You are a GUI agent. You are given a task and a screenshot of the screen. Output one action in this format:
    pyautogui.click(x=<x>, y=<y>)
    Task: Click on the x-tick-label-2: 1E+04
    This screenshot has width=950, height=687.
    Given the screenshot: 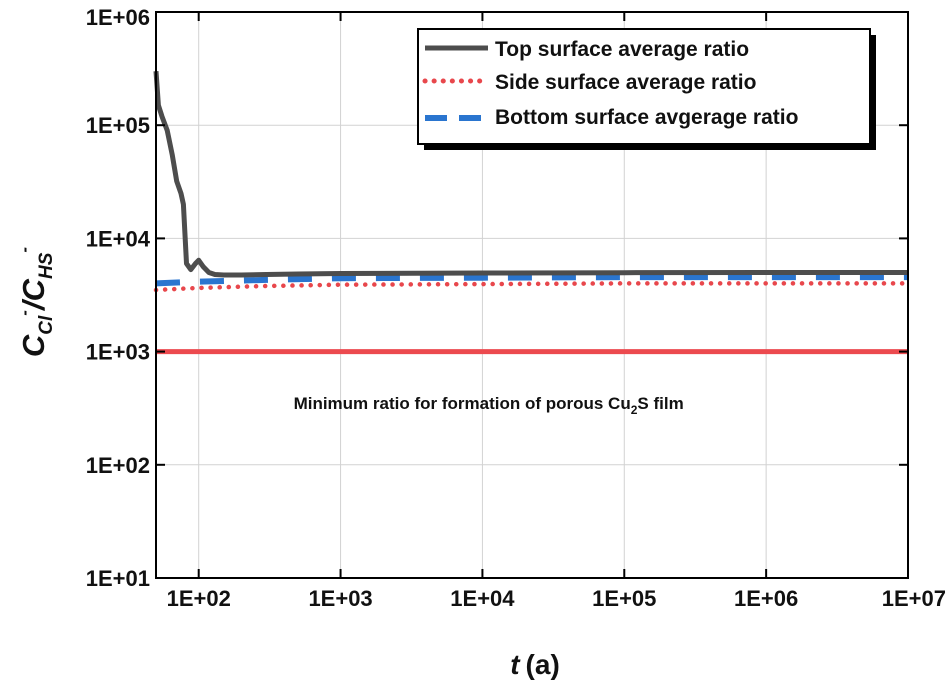 What is the action you would take?
    pyautogui.click(x=482, y=598)
    